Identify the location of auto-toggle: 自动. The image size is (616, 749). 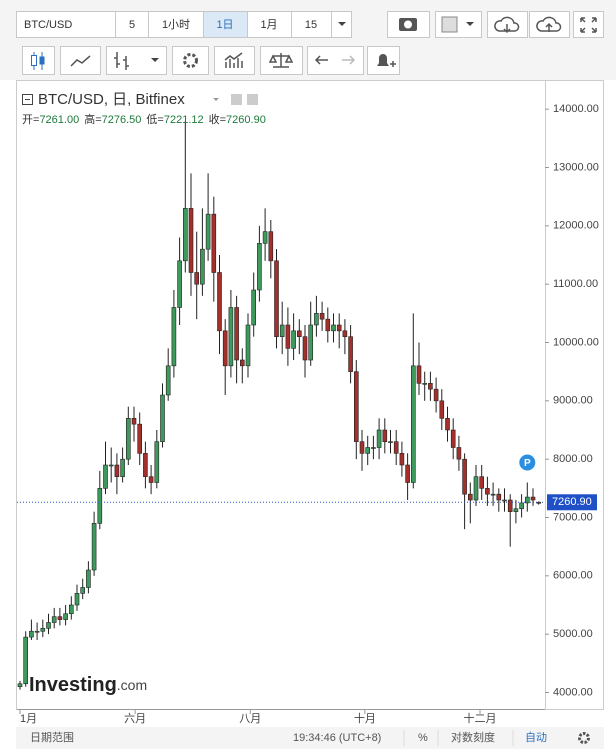
(536, 737).